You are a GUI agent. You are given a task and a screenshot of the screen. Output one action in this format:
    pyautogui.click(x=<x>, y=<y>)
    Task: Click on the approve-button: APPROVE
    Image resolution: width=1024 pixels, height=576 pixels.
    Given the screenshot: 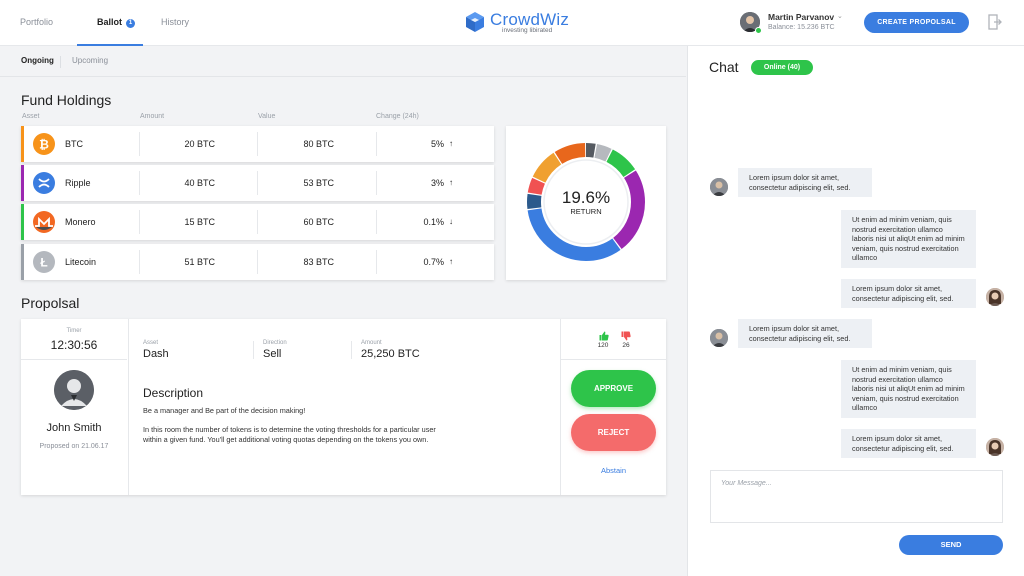 What is the action you would take?
    pyautogui.click(x=613, y=388)
    